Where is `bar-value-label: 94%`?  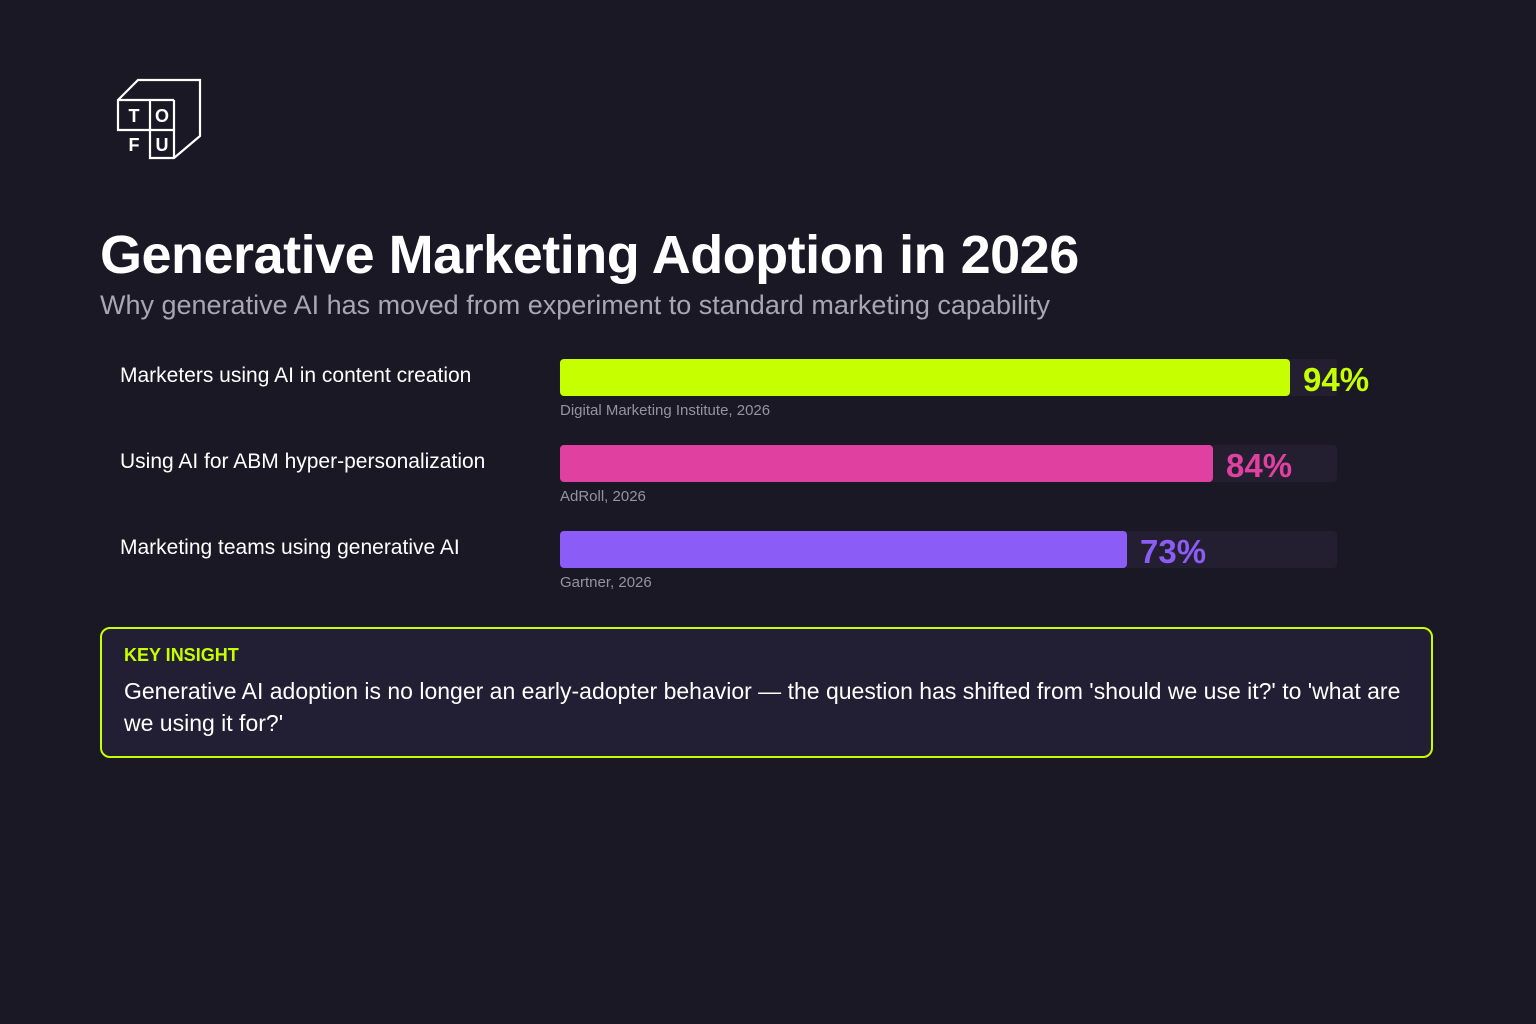
bar-value-label: 94% is located at coordinates (1336, 379).